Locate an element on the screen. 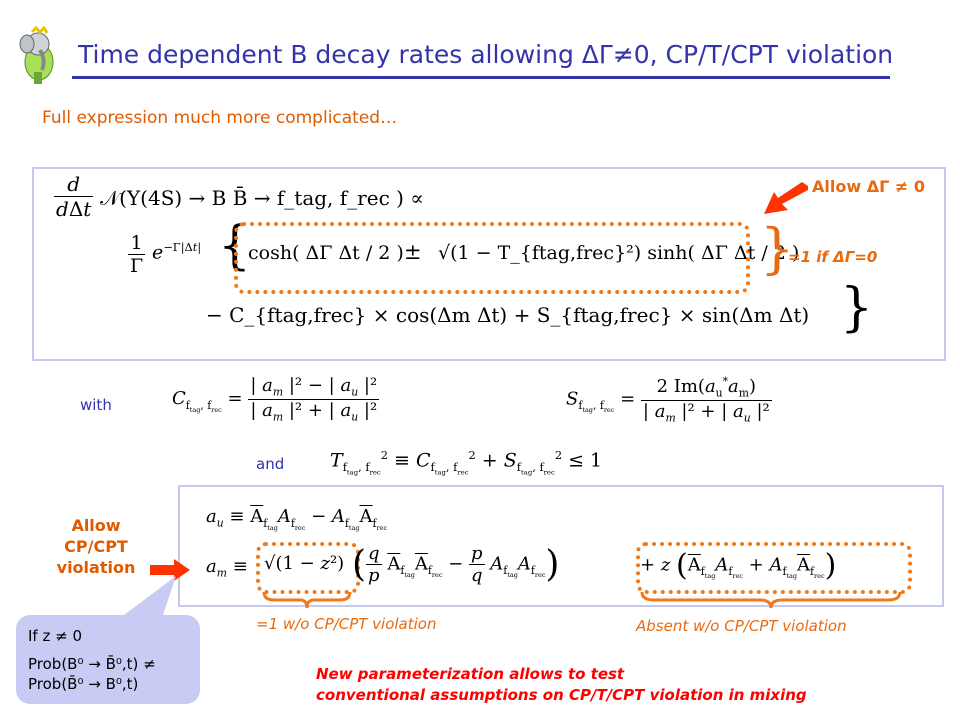 The image size is (960, 720). arrow-right-icon is located at coordinates (170, 570).